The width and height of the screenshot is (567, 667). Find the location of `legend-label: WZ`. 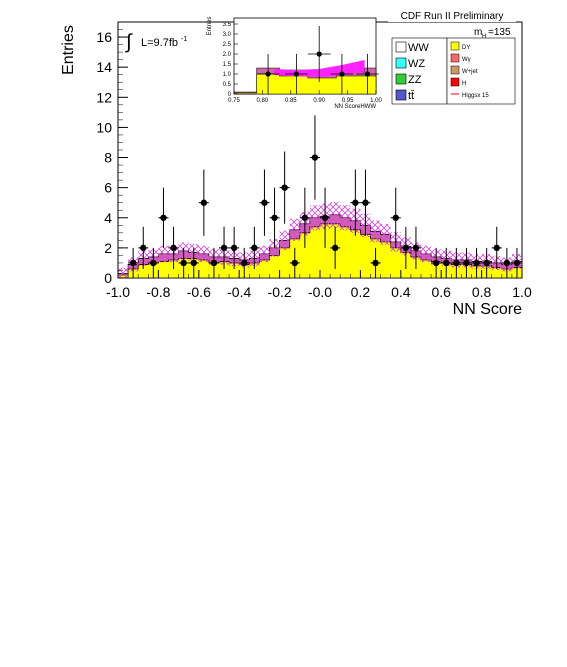

legend-label: WZ is located at coordinates (416, 64).